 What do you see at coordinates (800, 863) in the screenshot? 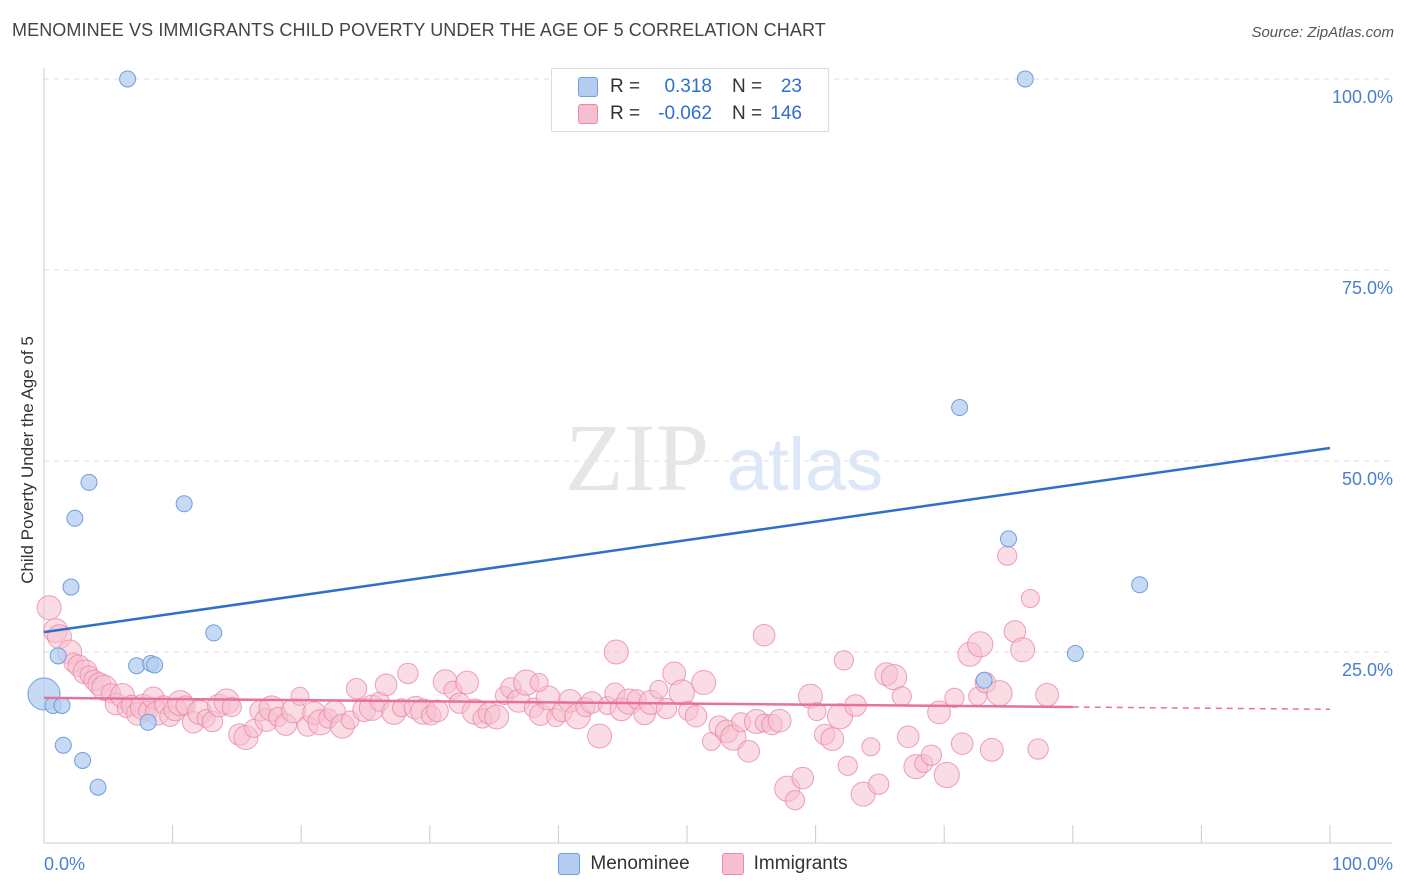
I see `legend-label-immigrants: Immigrants` at bounding box center [800, 863].